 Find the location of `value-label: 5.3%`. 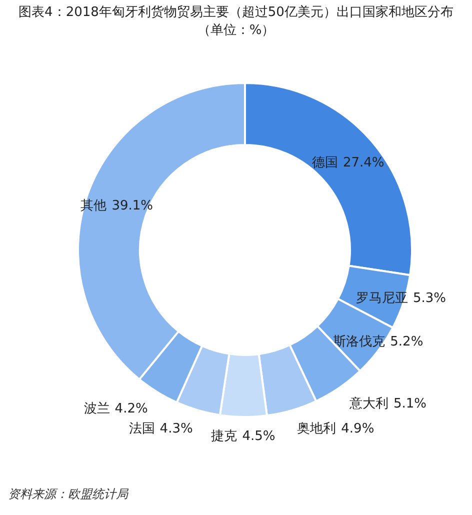

value-label: 5.3% is located at coordinates (429, 298).